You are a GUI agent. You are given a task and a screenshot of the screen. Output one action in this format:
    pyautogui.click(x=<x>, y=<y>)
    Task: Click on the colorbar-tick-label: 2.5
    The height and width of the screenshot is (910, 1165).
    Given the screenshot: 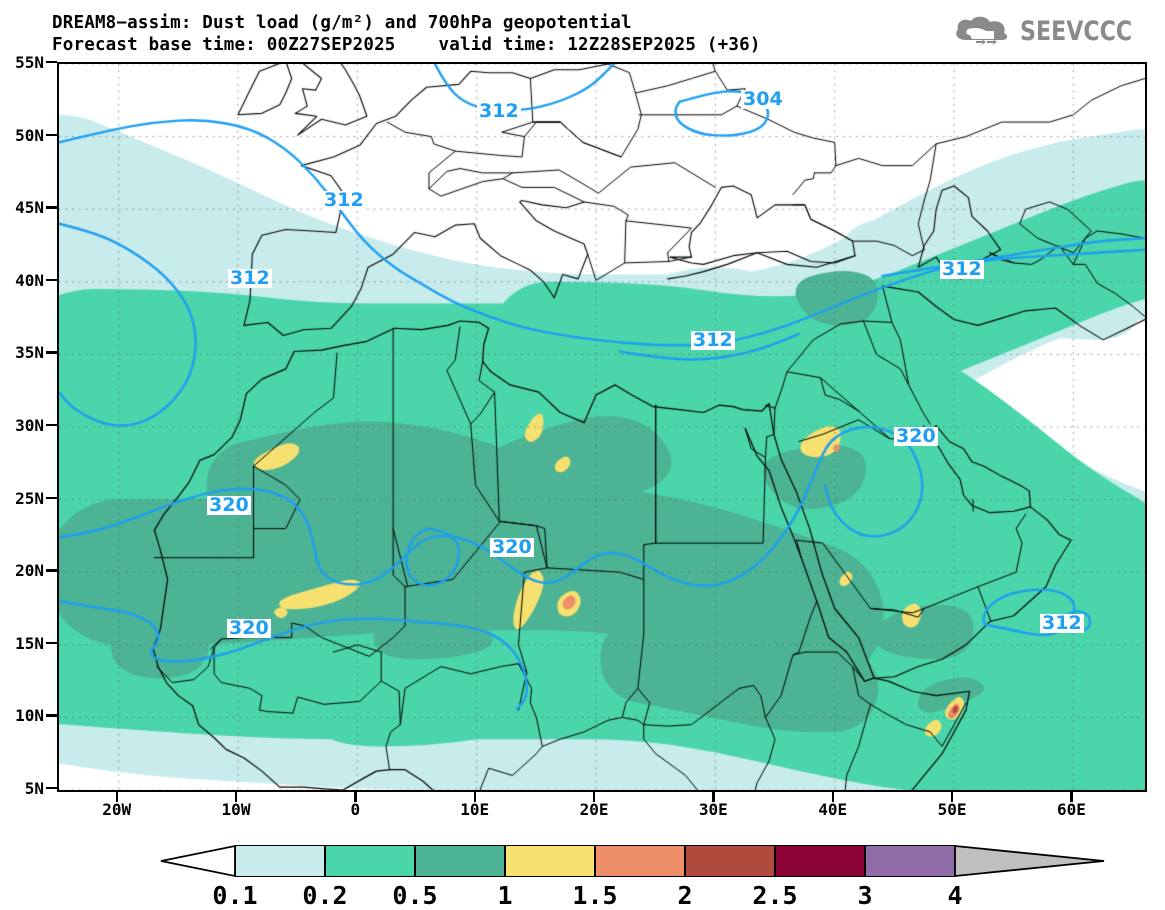 What is the action you would take?
    pyautogui.click(x=775, y=895)
    